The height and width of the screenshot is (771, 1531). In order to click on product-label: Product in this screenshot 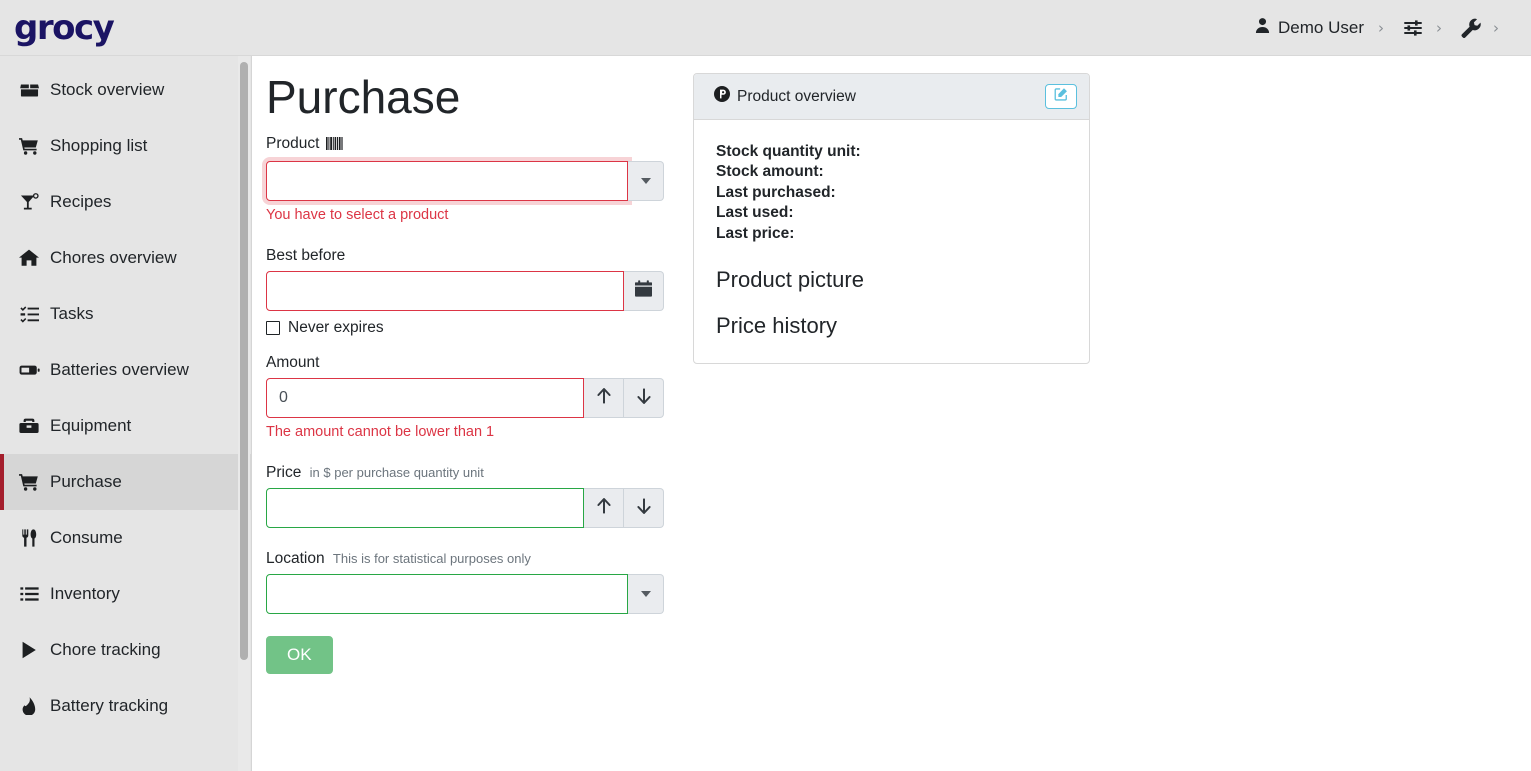, I will do `click(471, 145)`.